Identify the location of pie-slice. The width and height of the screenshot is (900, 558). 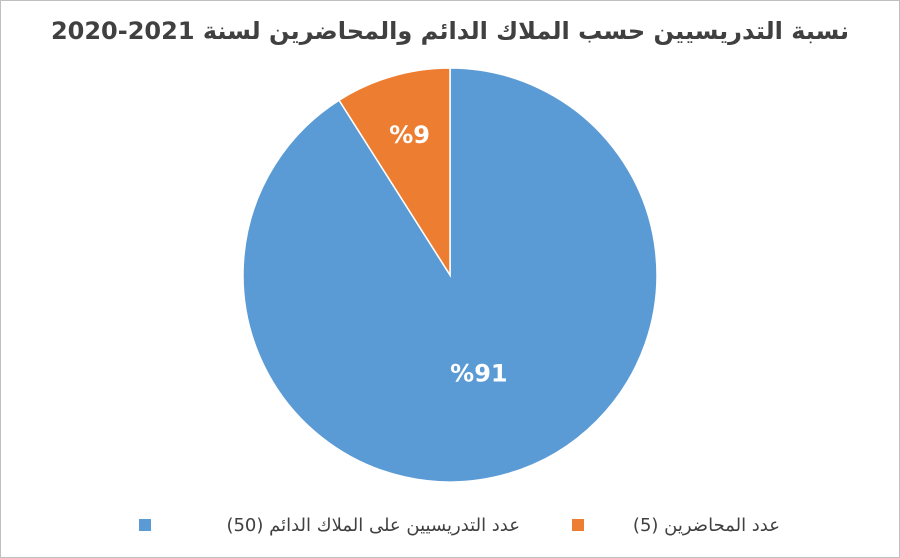
(394, 172).